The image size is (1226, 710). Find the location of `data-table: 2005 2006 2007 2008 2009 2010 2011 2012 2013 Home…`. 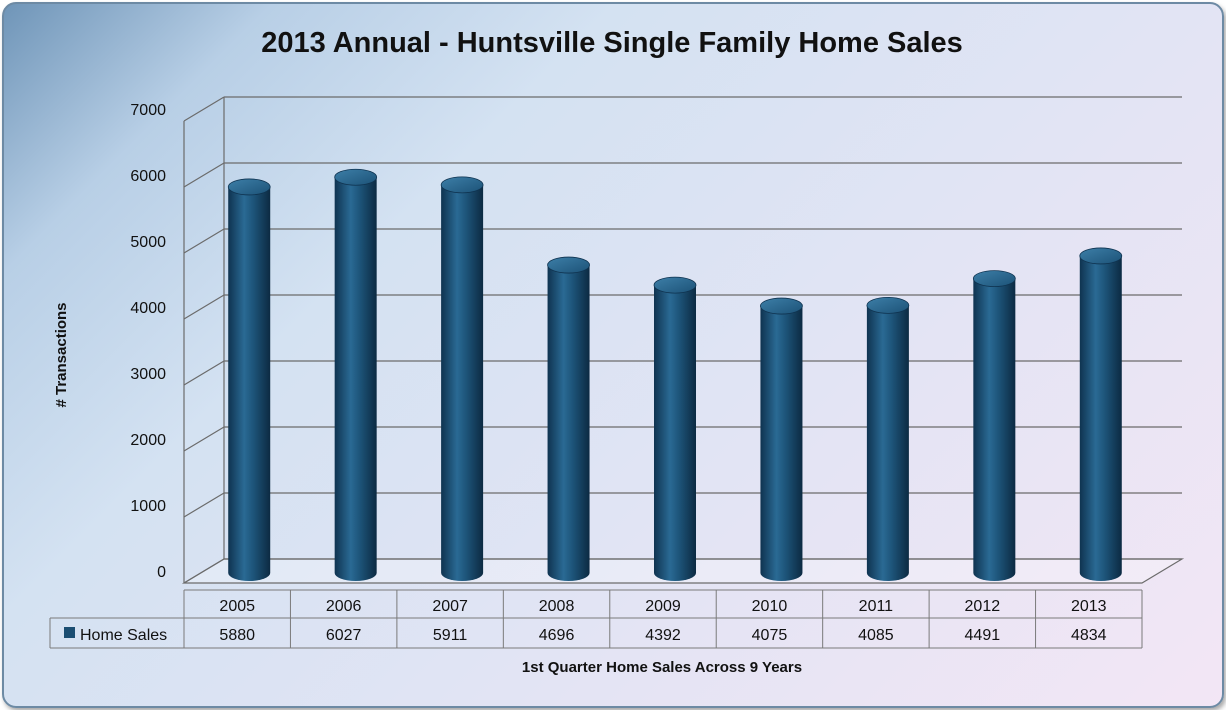

data-table: 2005 2006 2007 2008 2009 2010 2011 2012 2013 Home… is located at coordinates (596, 619).